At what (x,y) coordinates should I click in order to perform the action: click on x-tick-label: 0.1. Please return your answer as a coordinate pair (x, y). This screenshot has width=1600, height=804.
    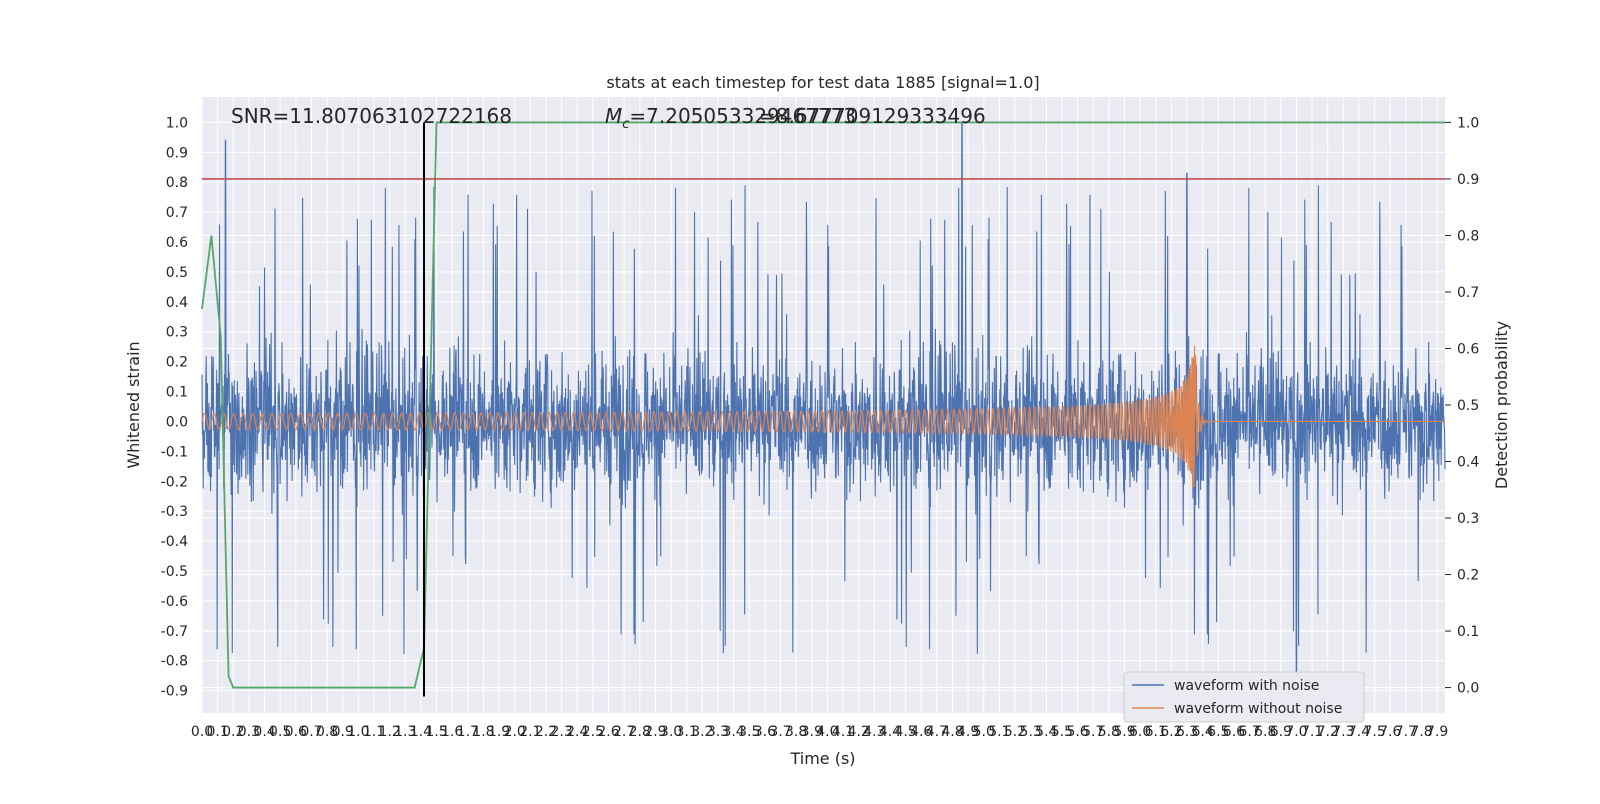
    Looking at the image, I should click on (218, 732).